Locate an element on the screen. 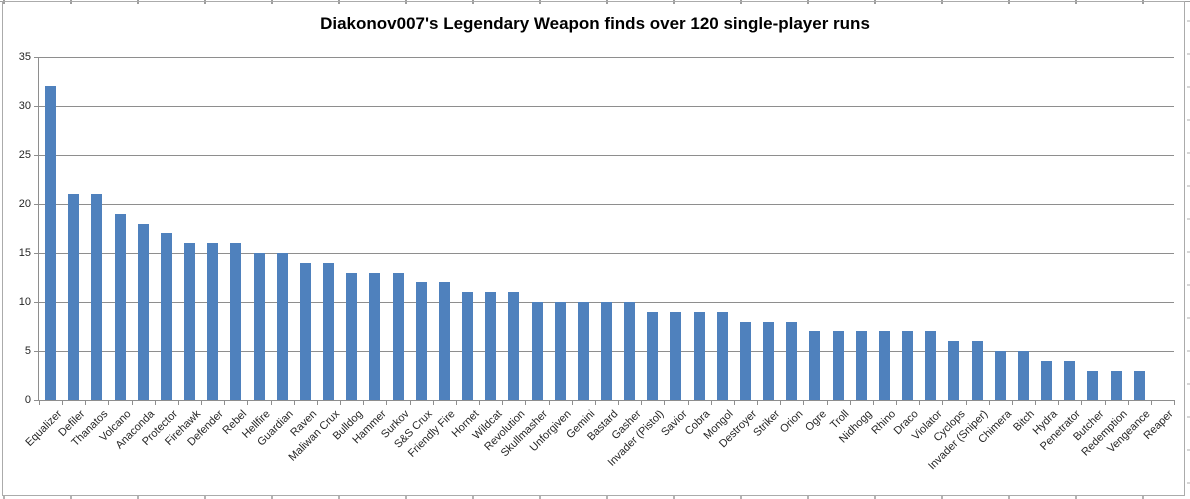 This screenshot has height=499, width=1190. y-tick-label: 15 is located at coordinates (24, 253).